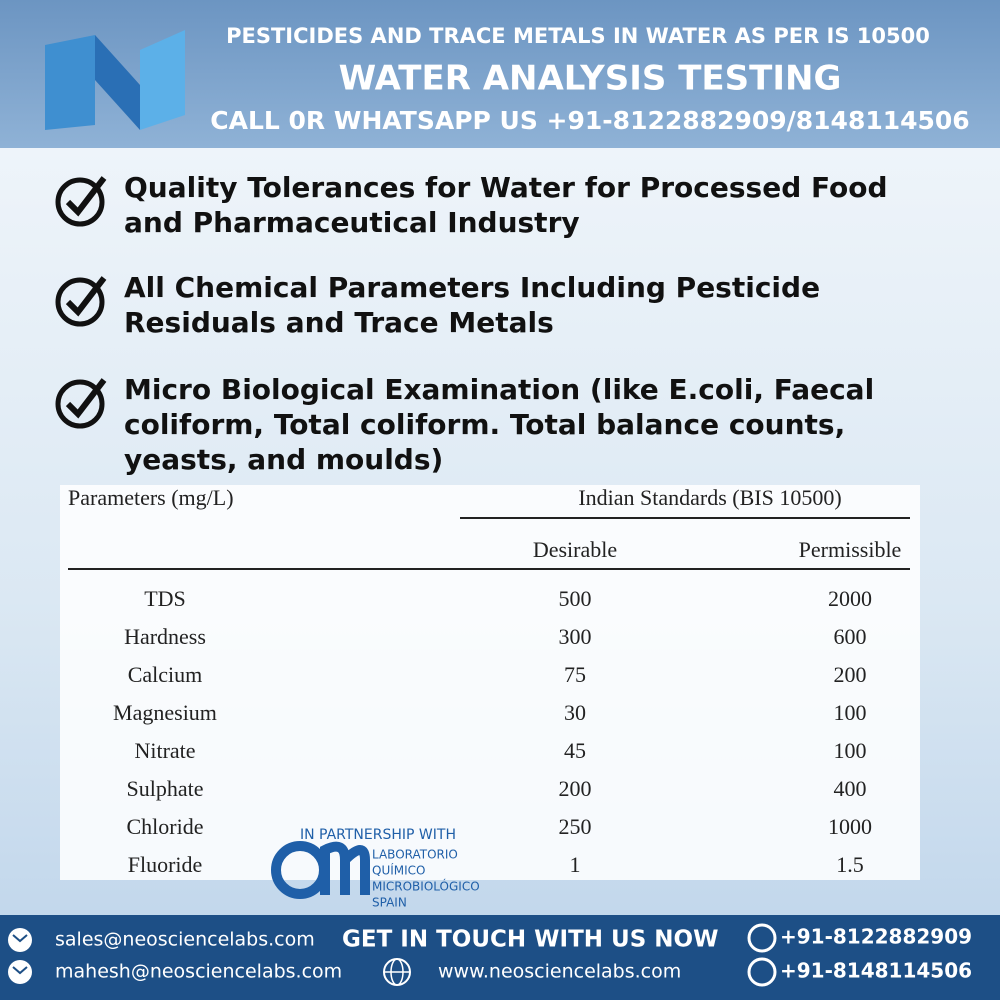 This screenshot has width=1000, height=1004. I want to click on column-header: Desirable, so click(575, 549).